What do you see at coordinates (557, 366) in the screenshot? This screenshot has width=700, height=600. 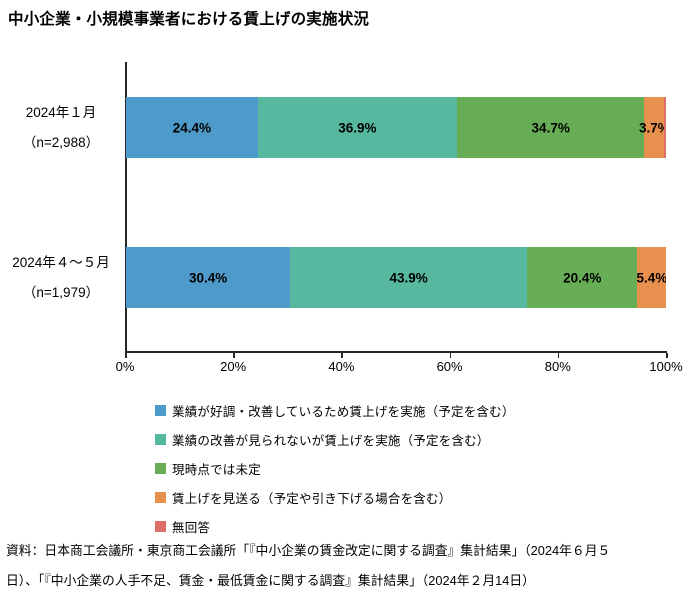 I see `axis-tick-label: 80%` at bounding box center [557, 366].